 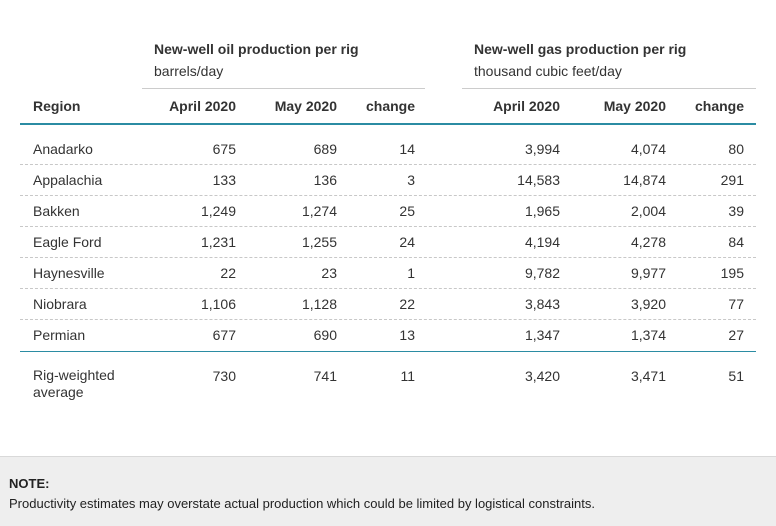 What do you see at coordinates (736, 335) in the screenshot?
I see `cell-gas-change: 27` at bounding box center [736, 335].